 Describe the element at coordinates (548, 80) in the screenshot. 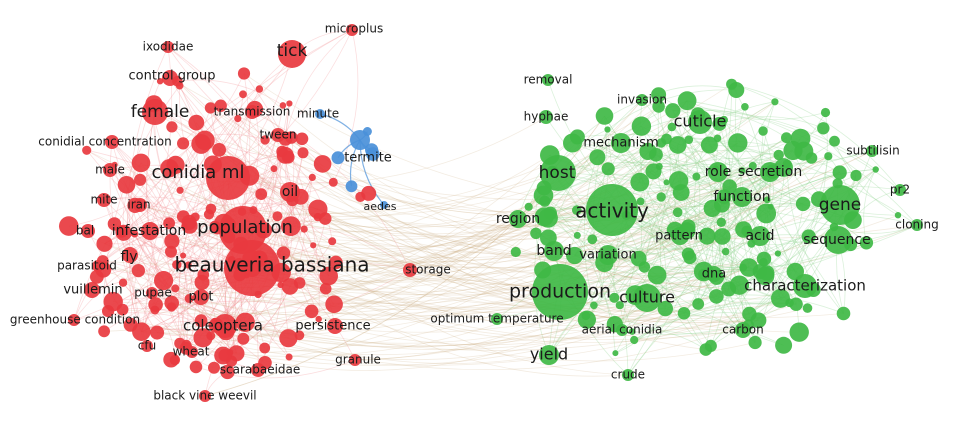

I see `node-label-removal: removal` at that location.